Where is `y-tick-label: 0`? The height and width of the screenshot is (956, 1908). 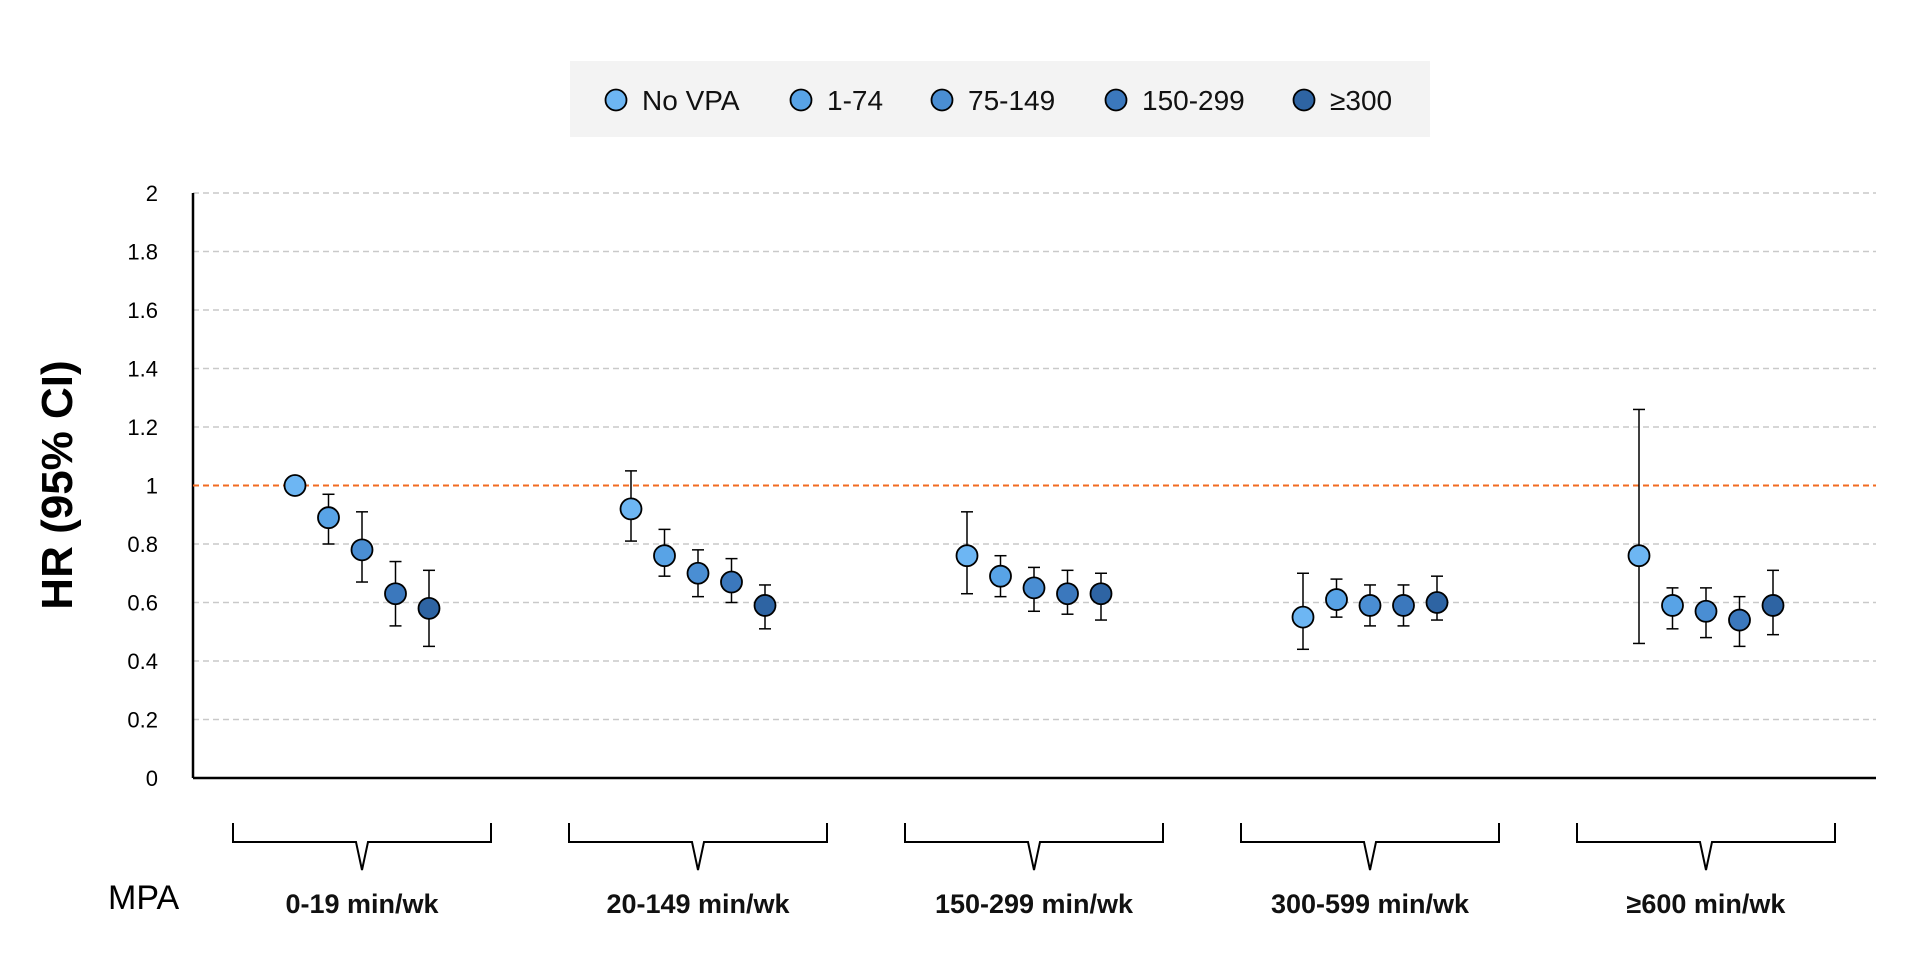
y-tick-label: 0 is located at coordinates (152, 778).